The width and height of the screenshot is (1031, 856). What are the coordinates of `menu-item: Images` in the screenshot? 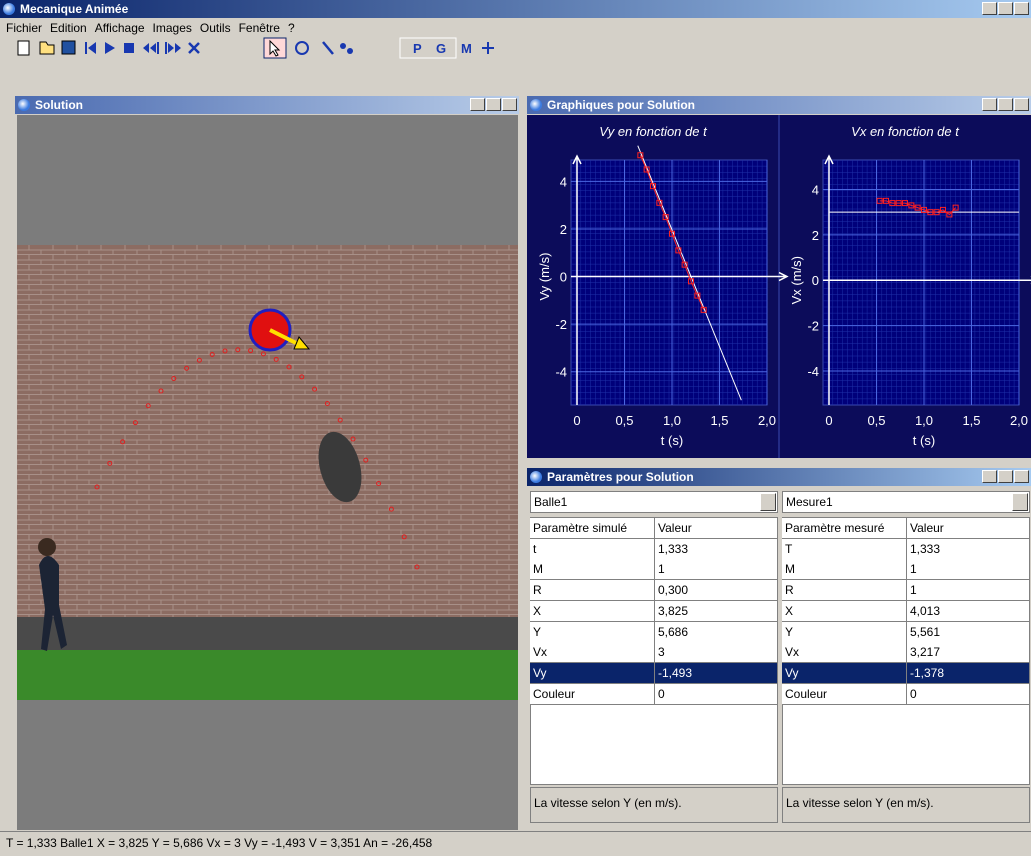 It's located at (172, 28).